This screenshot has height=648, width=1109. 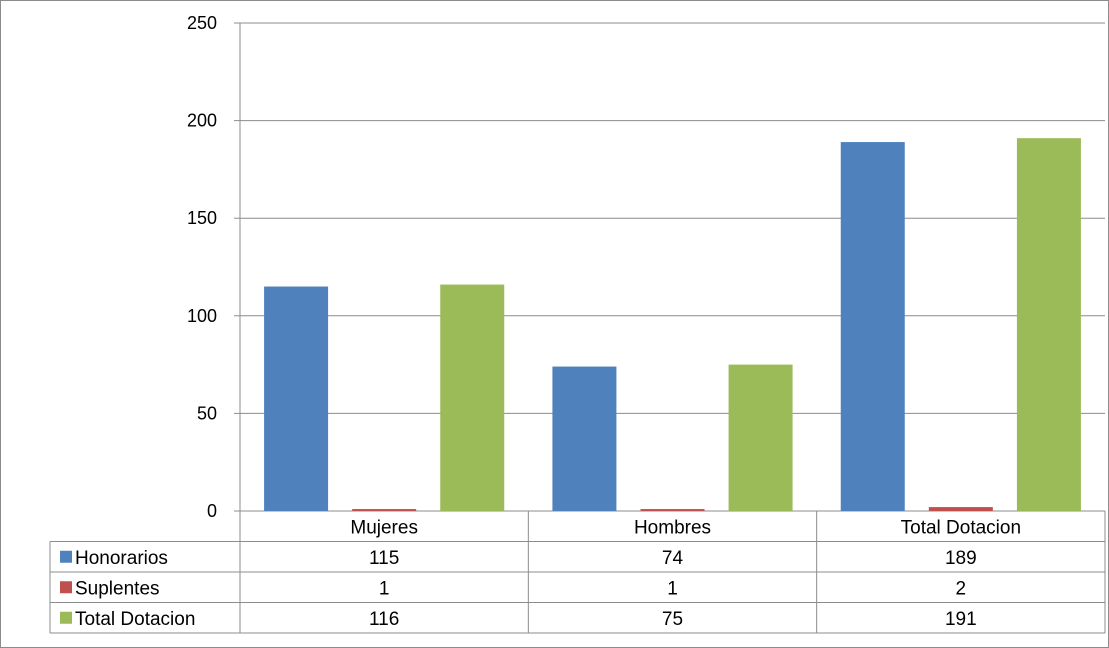 I want to click on data-value-label: 115, so click(x=384, y=558).